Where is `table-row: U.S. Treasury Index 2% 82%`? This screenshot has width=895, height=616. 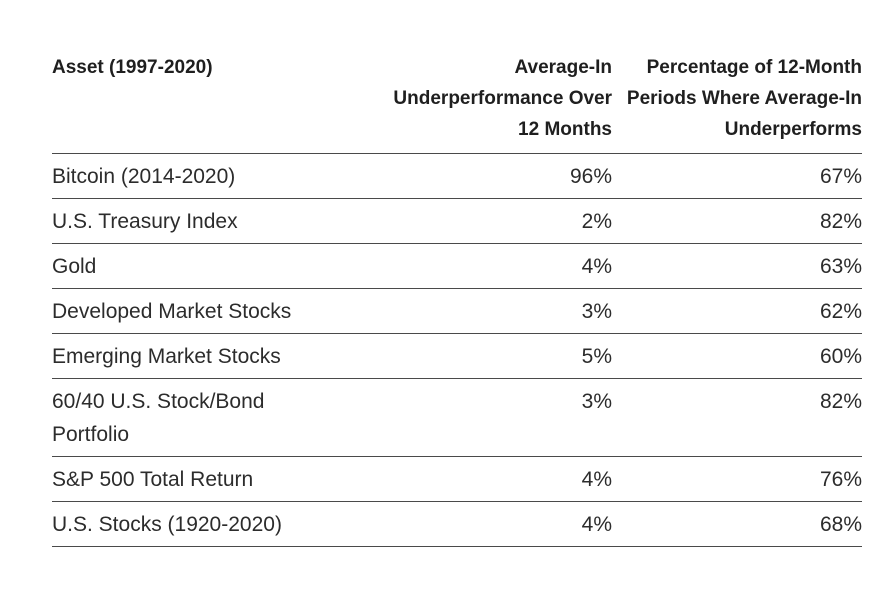 table-row: U.S. Treasury Index 2% 82% is located at coordinates (457, 221).